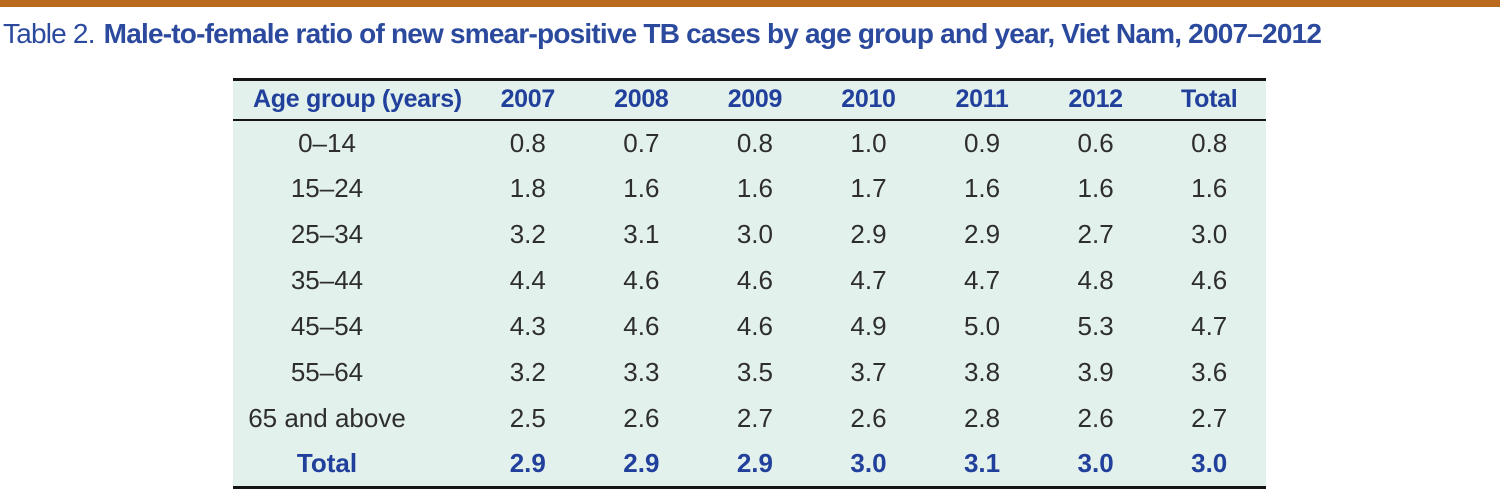 Image resolution: width=1500 pixels, height=501 pixels. I want to click on age-group-cell: 35–44, so click(327, 280).